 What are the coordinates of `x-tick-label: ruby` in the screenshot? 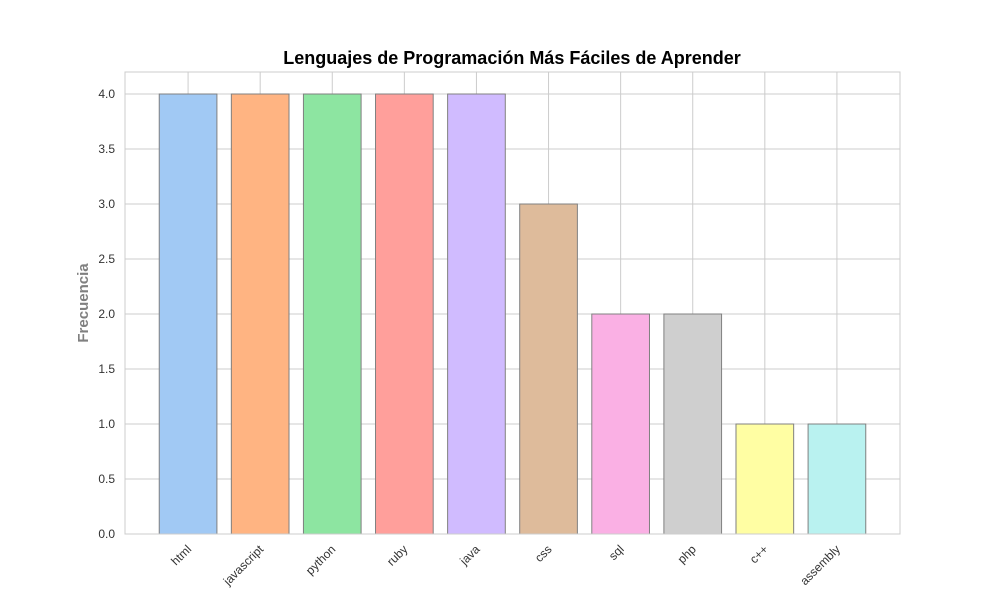 It's located at (397, 555).